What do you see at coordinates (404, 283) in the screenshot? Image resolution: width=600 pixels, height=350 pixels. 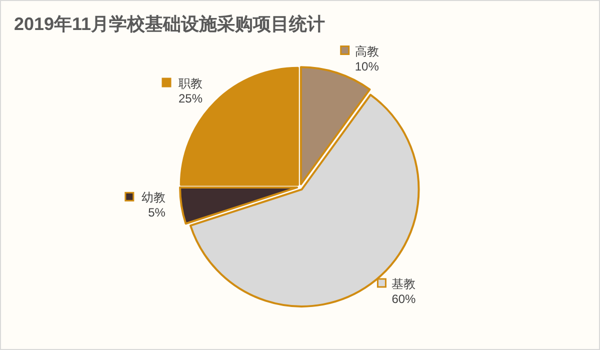 I see `legend-label: 基教` at bounding box center [404, 283].